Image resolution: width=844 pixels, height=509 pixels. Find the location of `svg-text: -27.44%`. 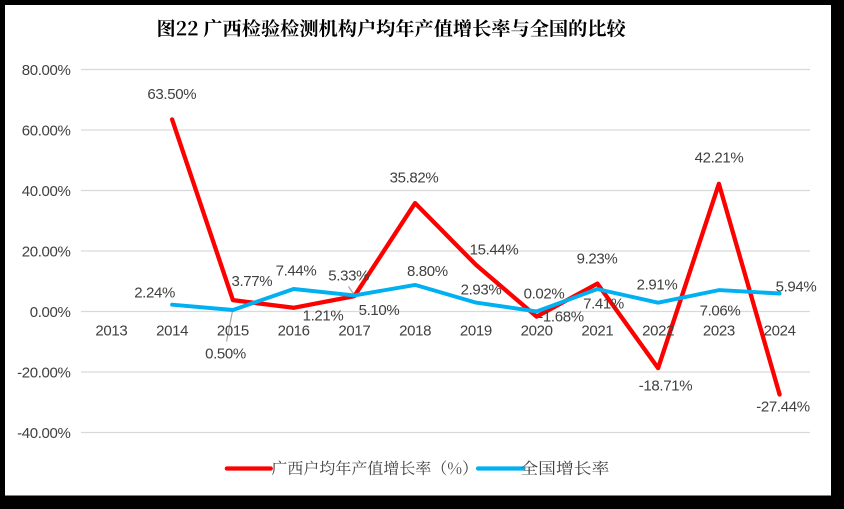

svg-text: -27.44% is located at coordinates (782, 406).